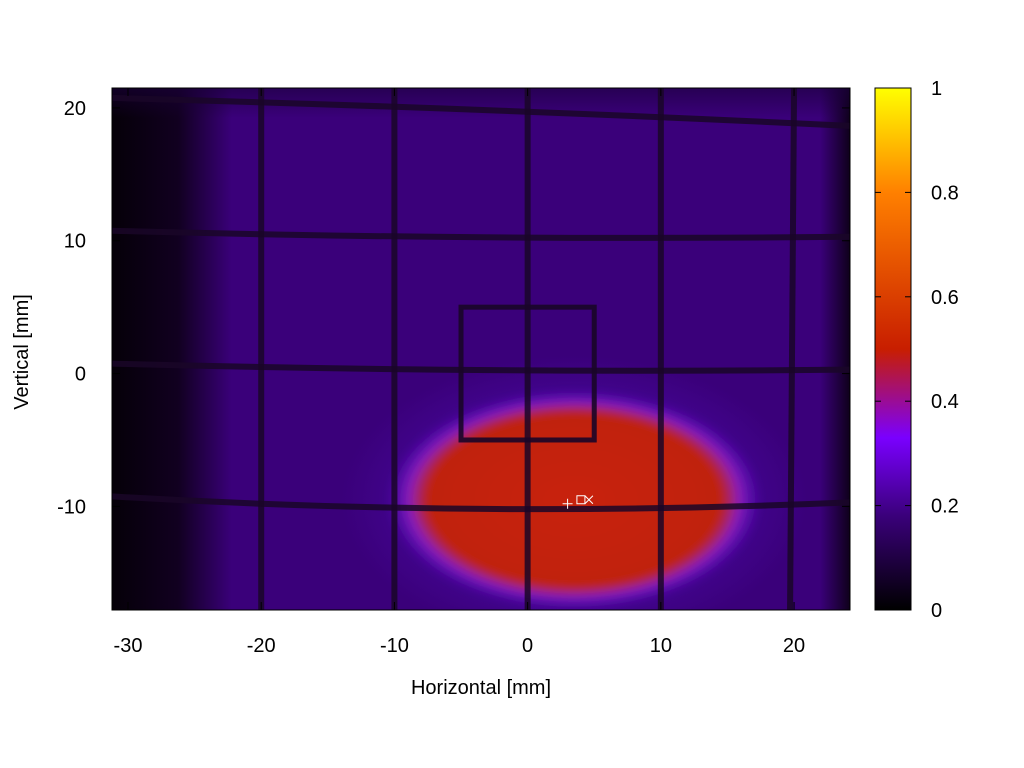  Describe the element at coordinates (567, 503) in the screenshot. I see `marker-plus` at that location.